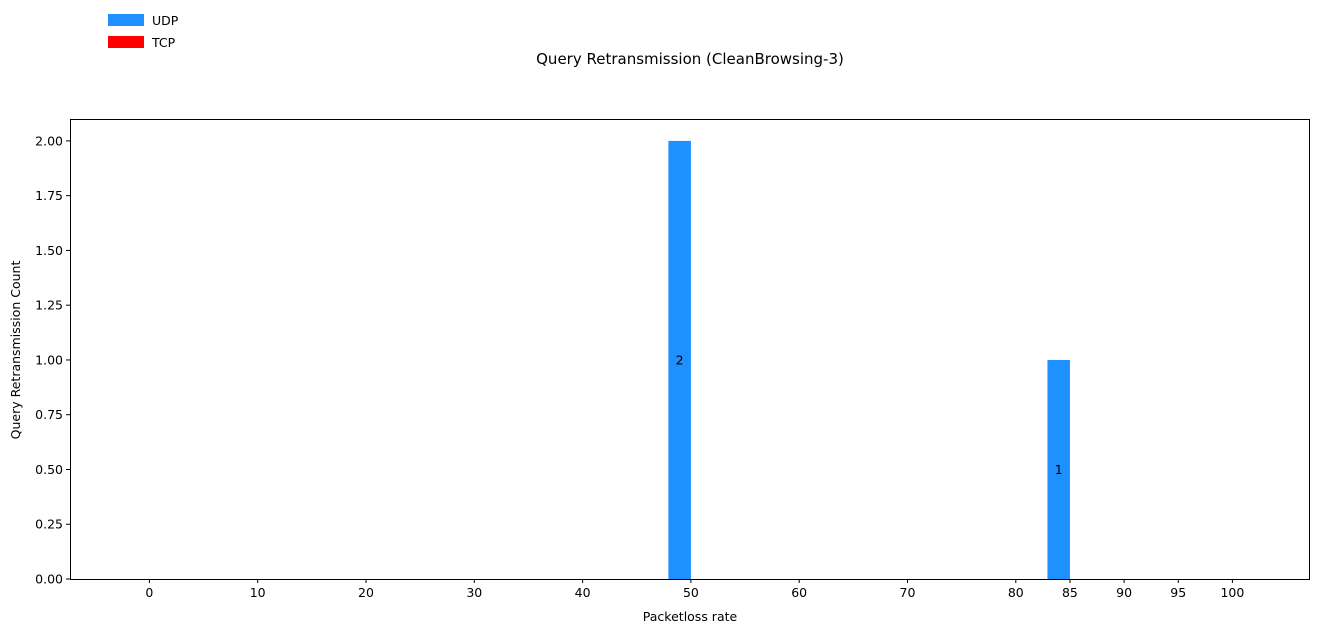 This screenshot has width=1320, height=633. I want to click on x-tick-label: 50, so click(691, 592).